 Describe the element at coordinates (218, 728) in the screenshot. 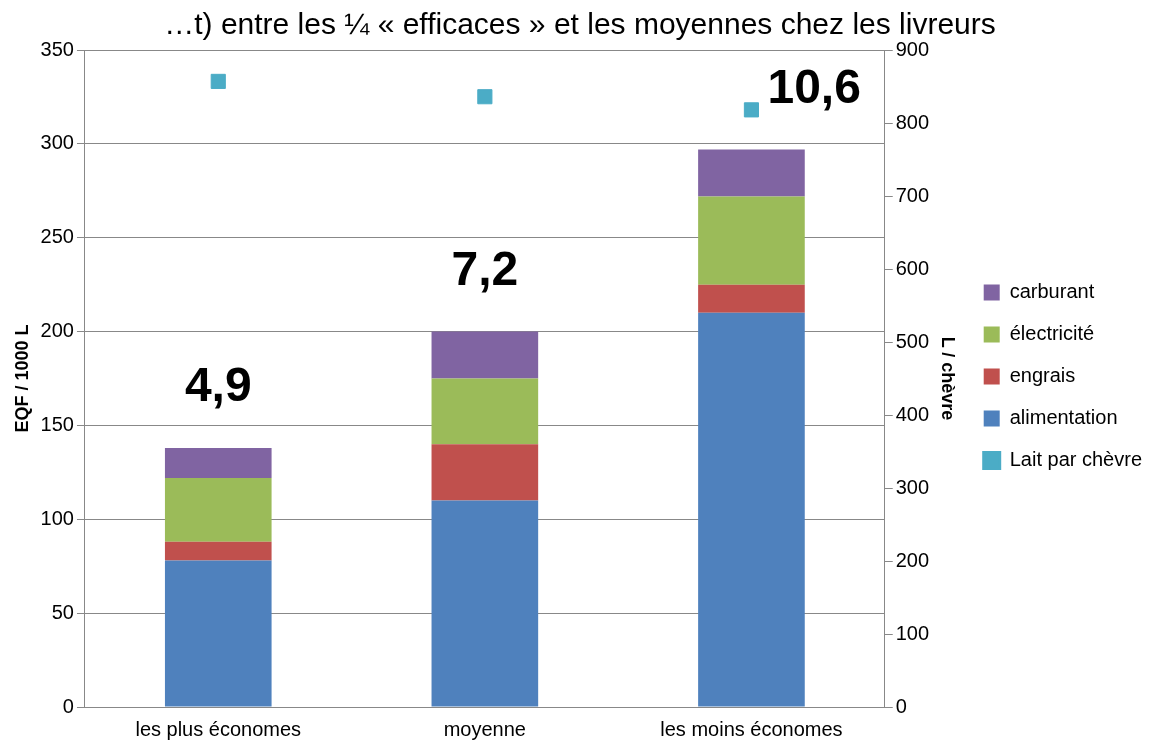

I see `x-tick-label: les plus économes` at that location.